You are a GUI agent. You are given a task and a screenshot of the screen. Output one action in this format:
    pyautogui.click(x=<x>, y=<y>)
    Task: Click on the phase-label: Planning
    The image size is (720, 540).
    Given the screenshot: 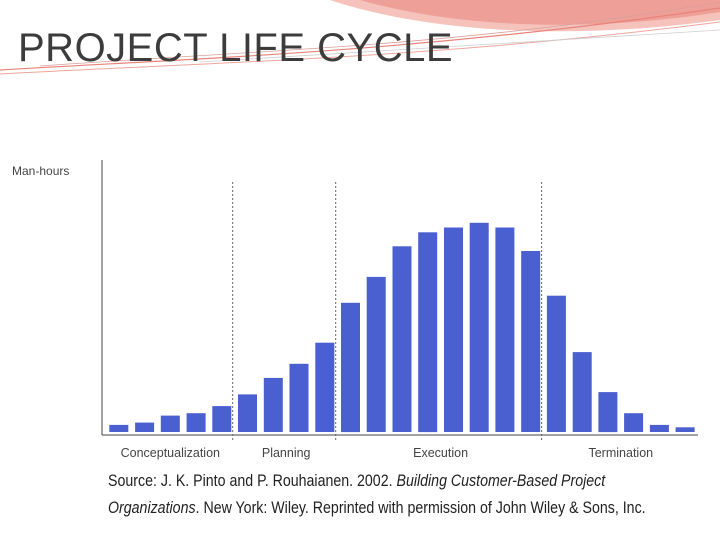 What is the action you would take?
    pyautogui.click(x=286, y=453)
    